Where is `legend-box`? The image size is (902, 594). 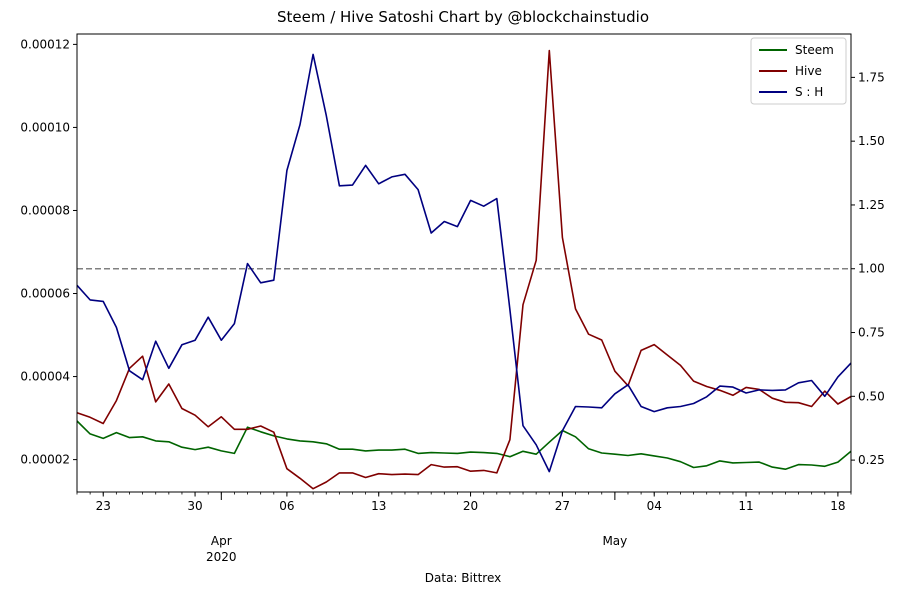
legend-box is located at coordinates (798, 71).